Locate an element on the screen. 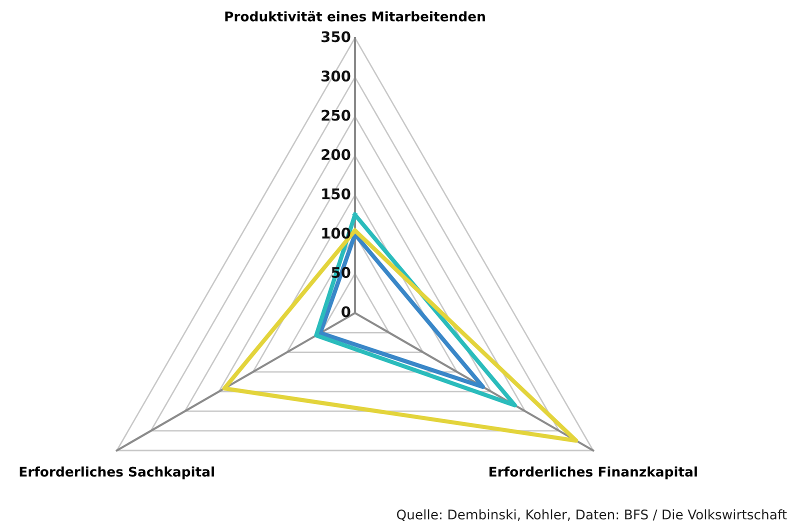  y-tick-label: 0 is located at coordinates (346, 312).